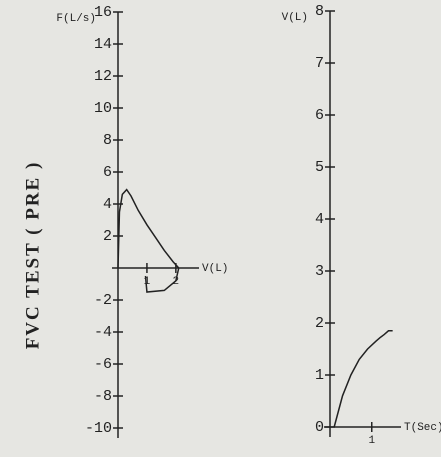  Describe the element at coordinates (103, 108) in the screenshot. I see `y-tick-label: 10` at that location.